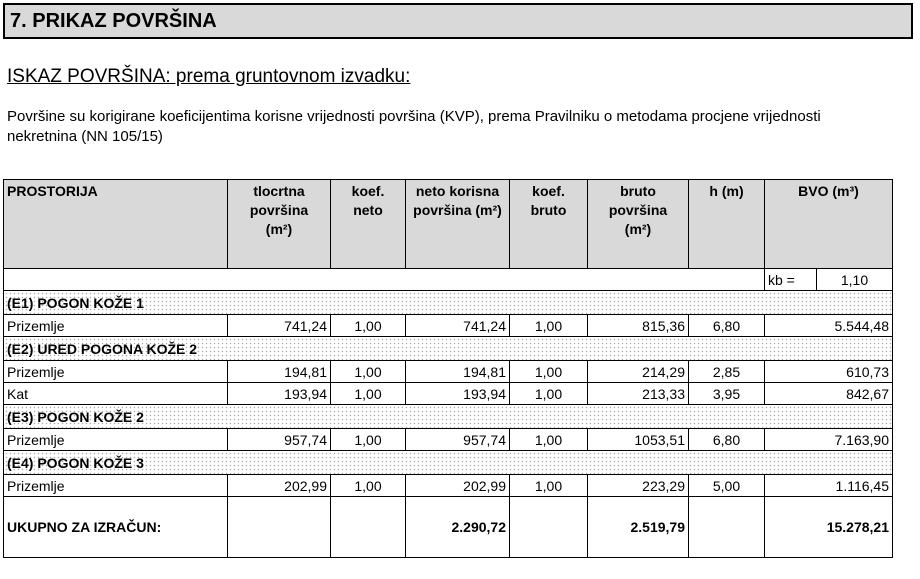 The width and height of the screenshot is (920, 579). I want to click on header-coef-net: koef. neto, so click(368, 224).